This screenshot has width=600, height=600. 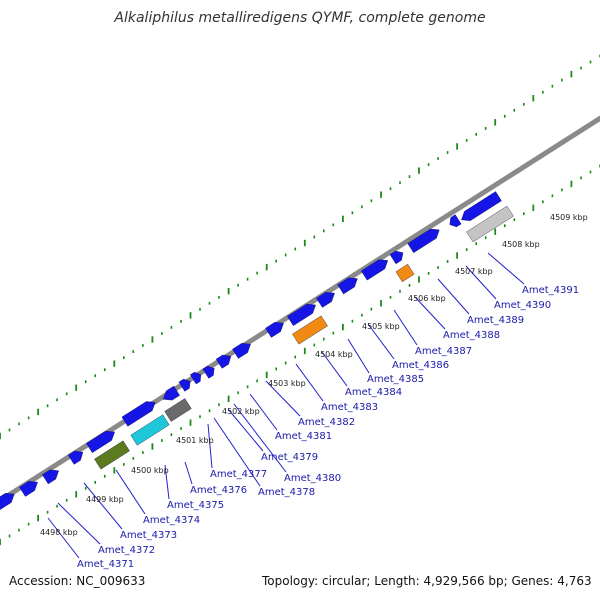 I want to click on cds-feature-2-shape, so click(x=28, y=489).